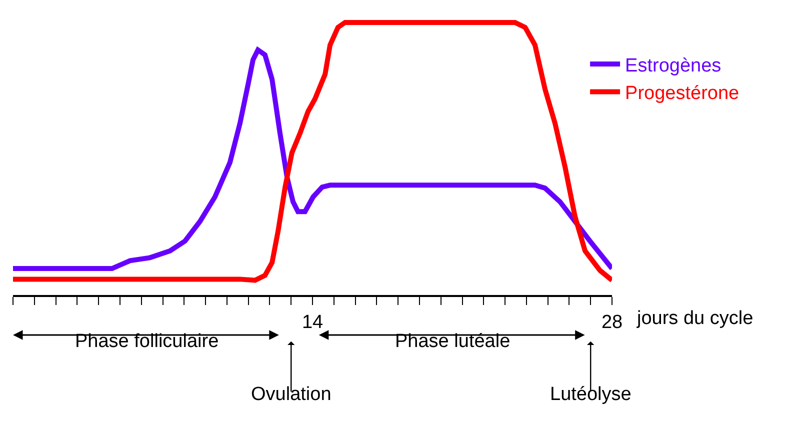  What do you see at coordinates (695, 318) in the screenshot?
I see `x-axis-title: jours du cycle` at bounding box center [695, 318].